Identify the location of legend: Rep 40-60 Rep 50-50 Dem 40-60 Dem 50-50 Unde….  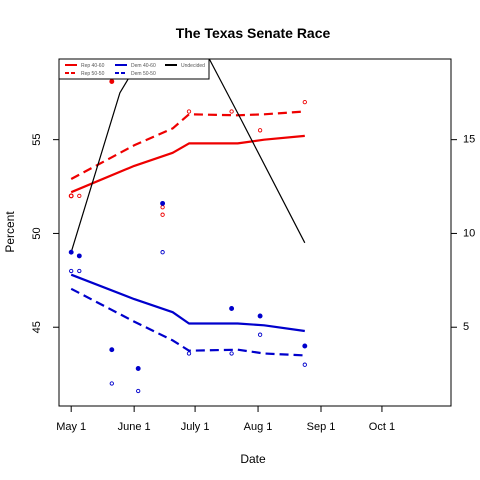
(134, 69).